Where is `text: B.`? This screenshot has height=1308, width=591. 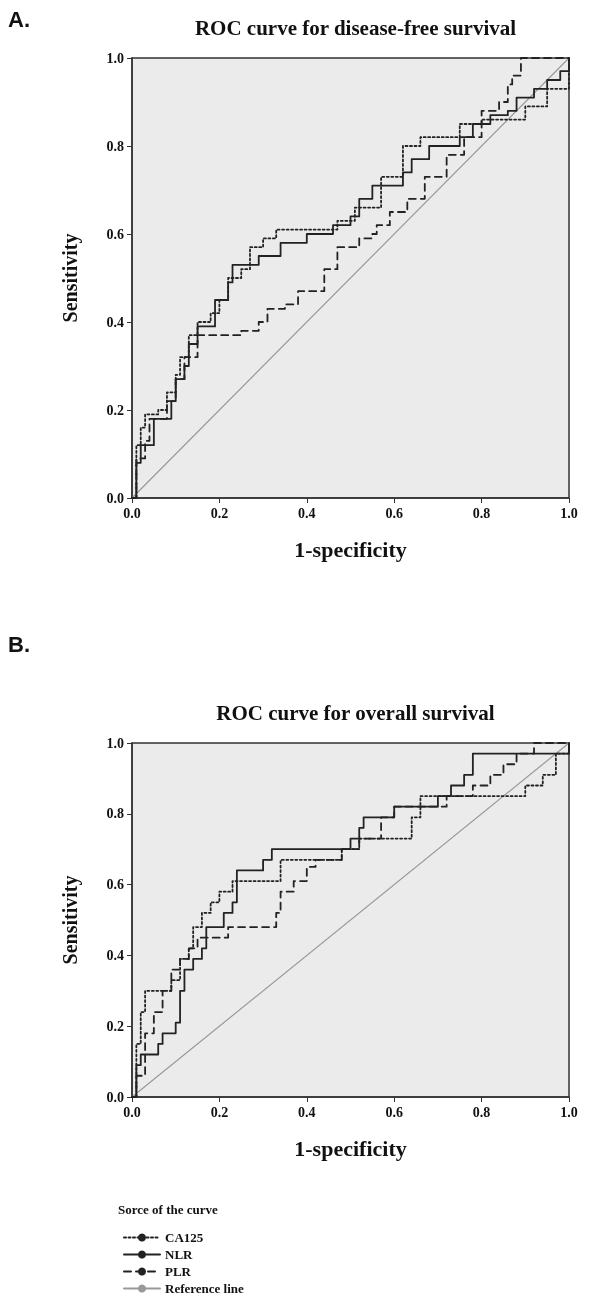 text: B. is located at coordinates (19, 644).